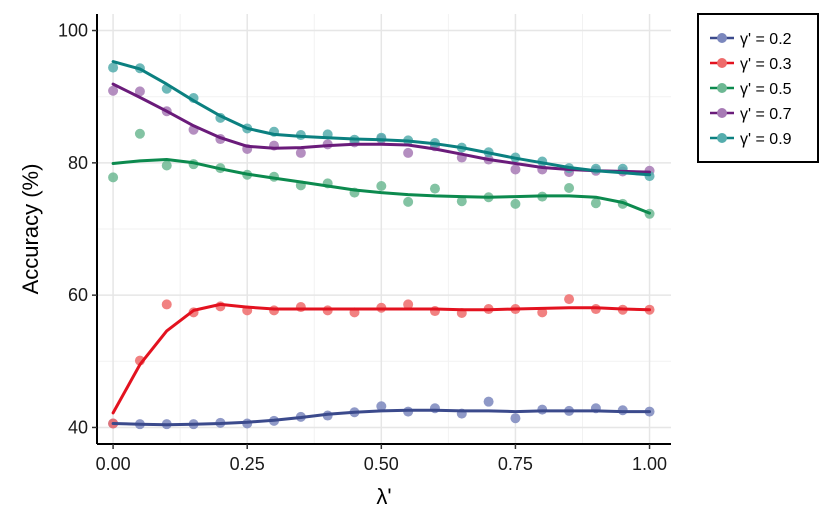 This screenshot has height=519, width=830. Describe the element at coordinates (766, 39) in the screenshot. I see `legend-label-0: γ' = 0.2` at that location.